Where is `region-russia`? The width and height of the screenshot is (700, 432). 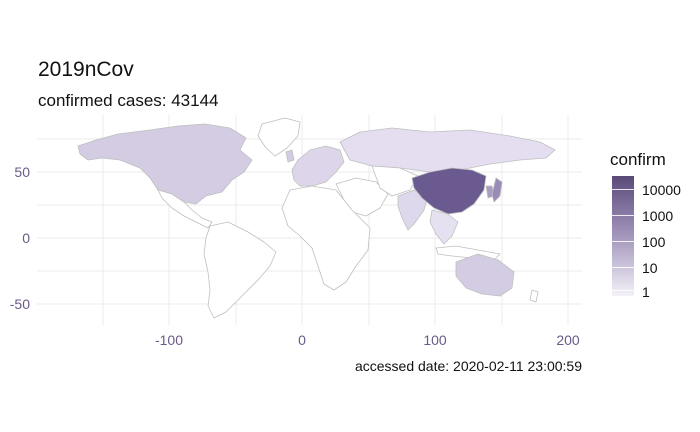 region-russia is located at coordinates (447, 150).